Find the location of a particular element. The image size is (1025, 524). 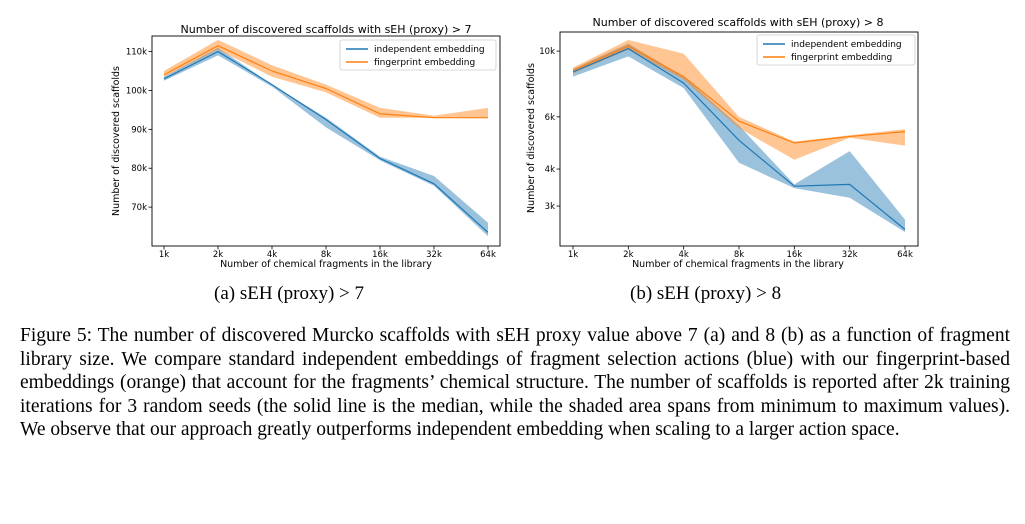

y-tick-label: 100k is located at coordinates (136, 91).